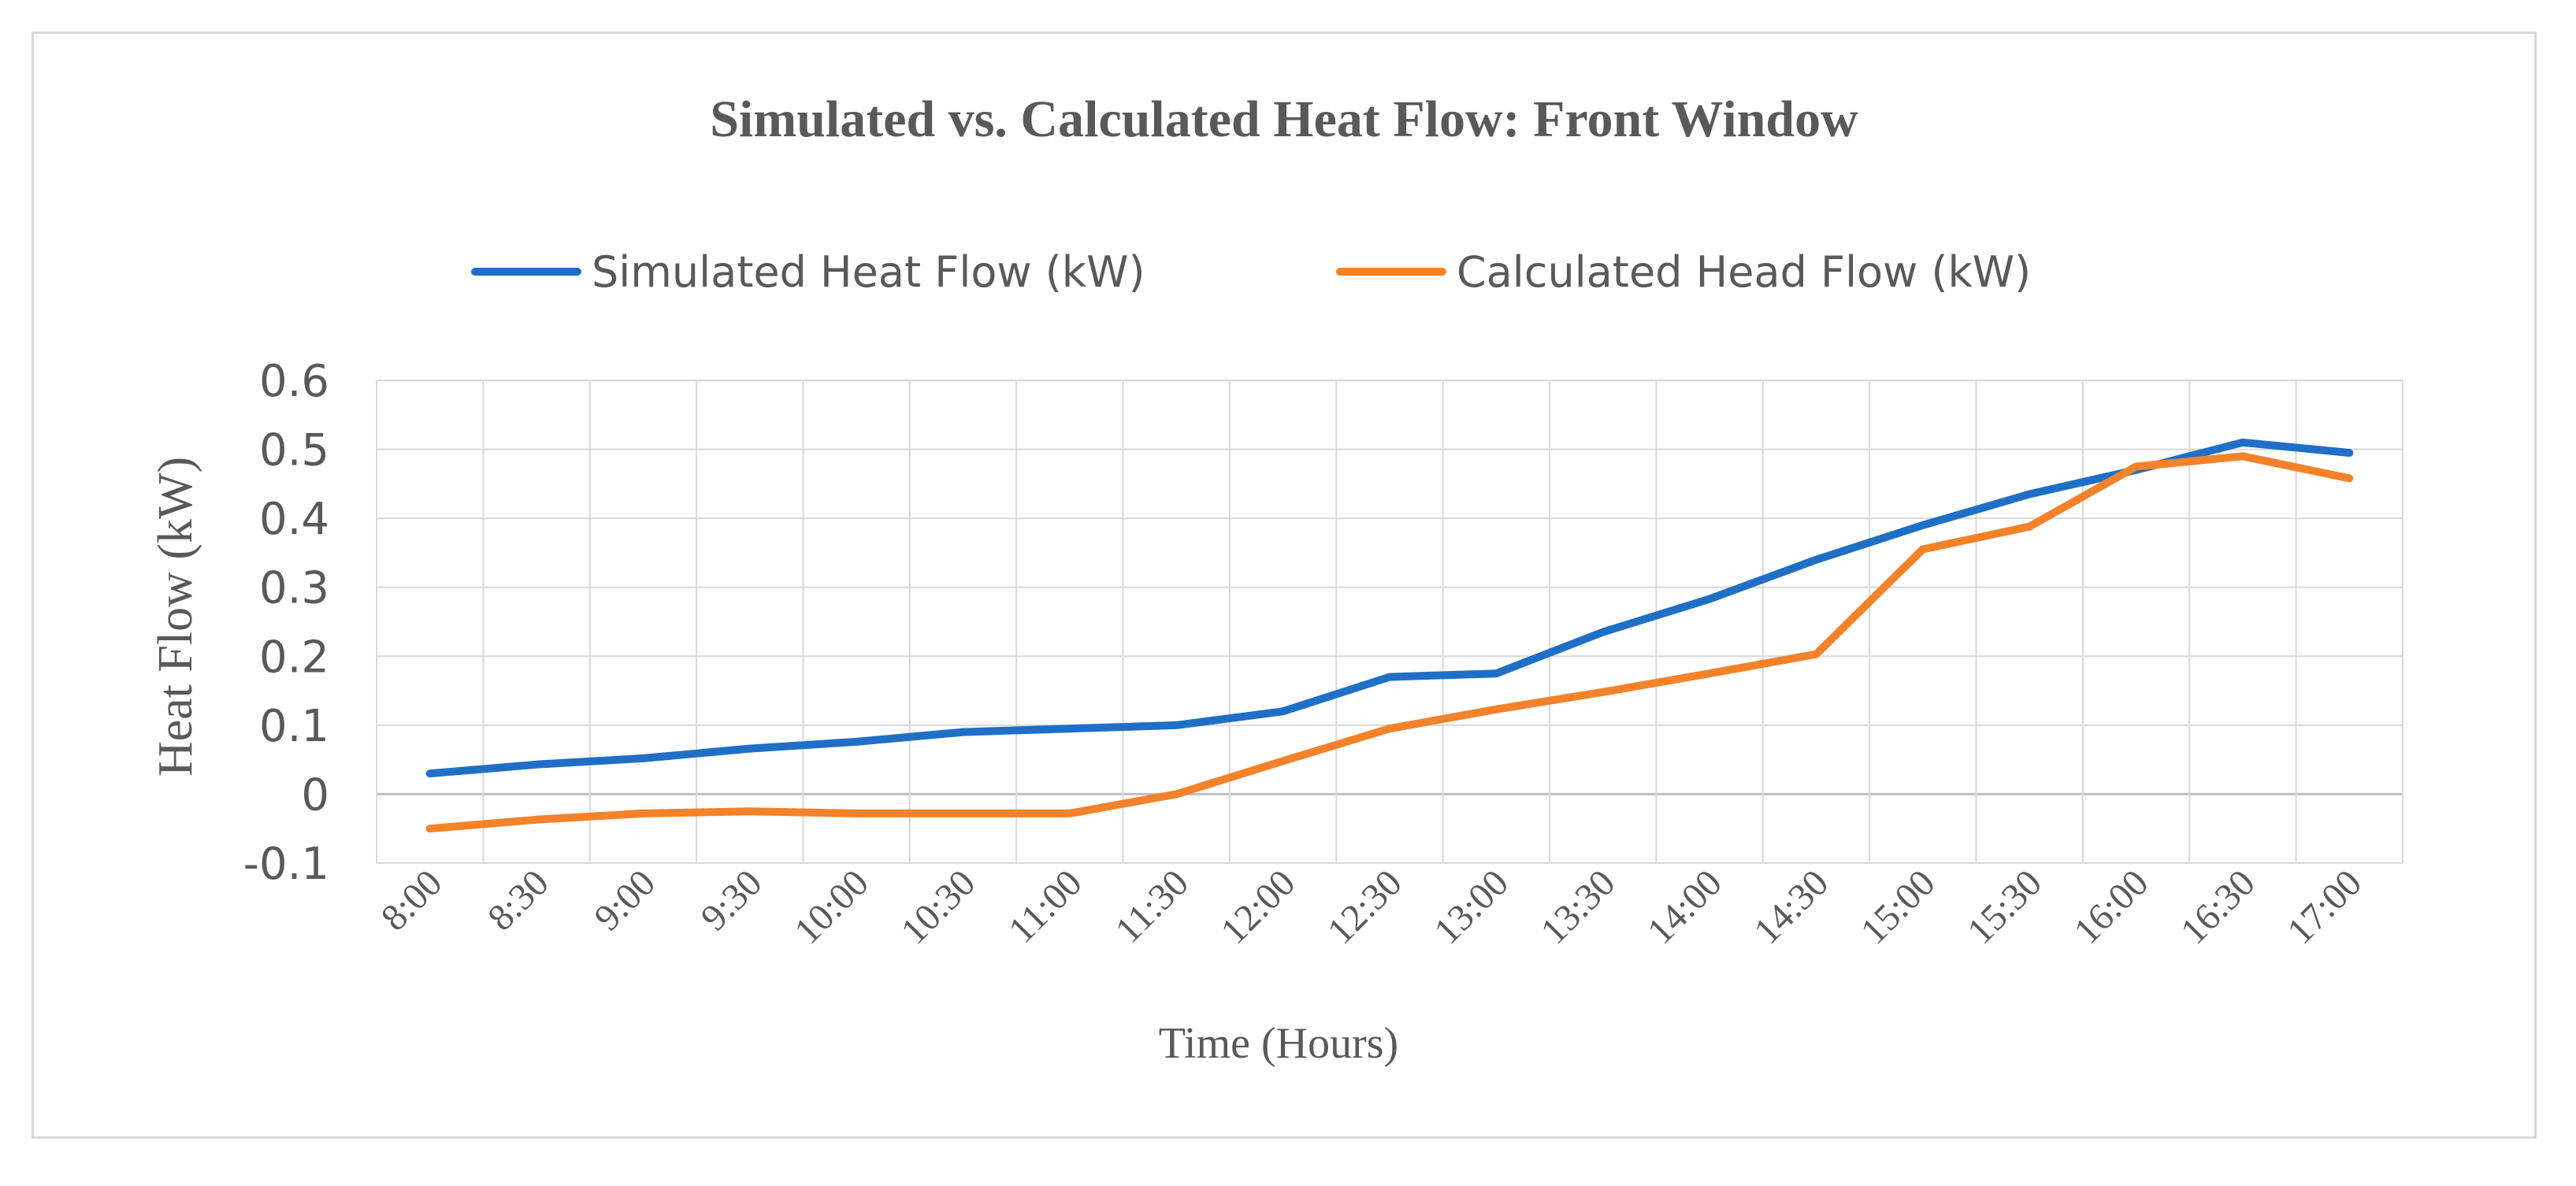  I want to click on x-tick-label: 15:00, so click(1898, 907).